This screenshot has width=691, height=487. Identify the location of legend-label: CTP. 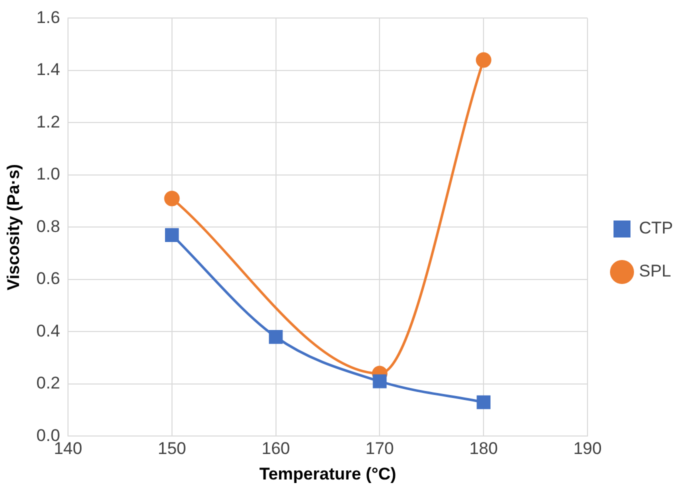
(656, 228).